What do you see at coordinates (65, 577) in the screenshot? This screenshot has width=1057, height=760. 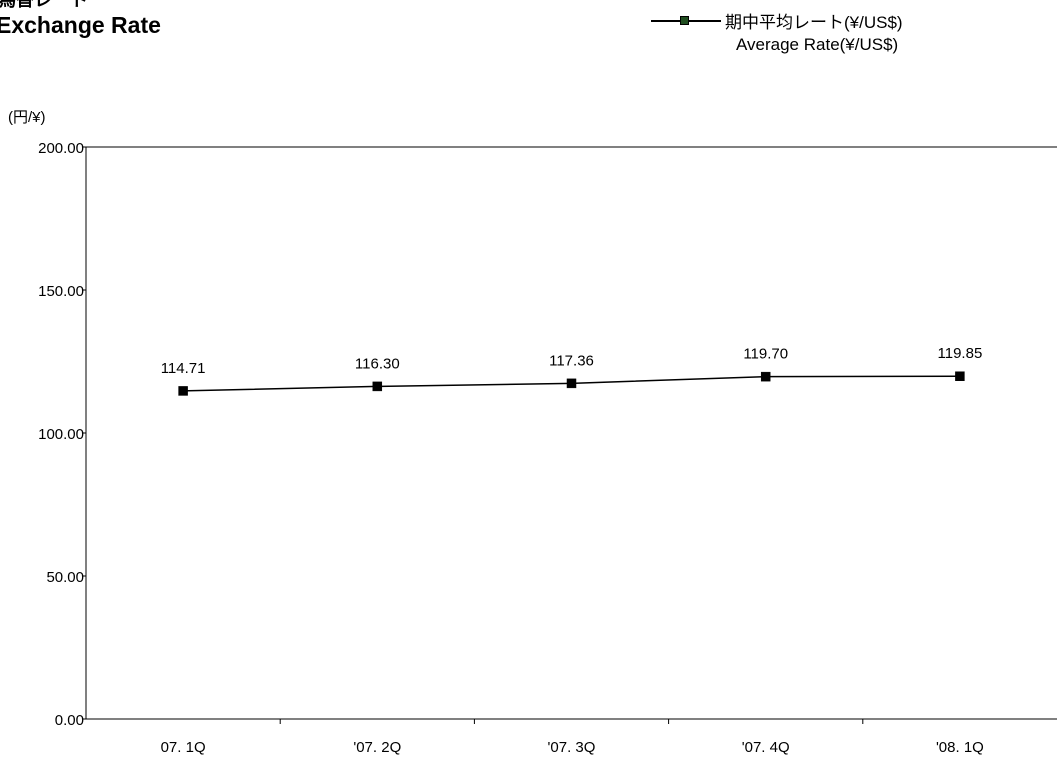 I see `y-tick-label: 50.00` at bounding box center [65, 577].